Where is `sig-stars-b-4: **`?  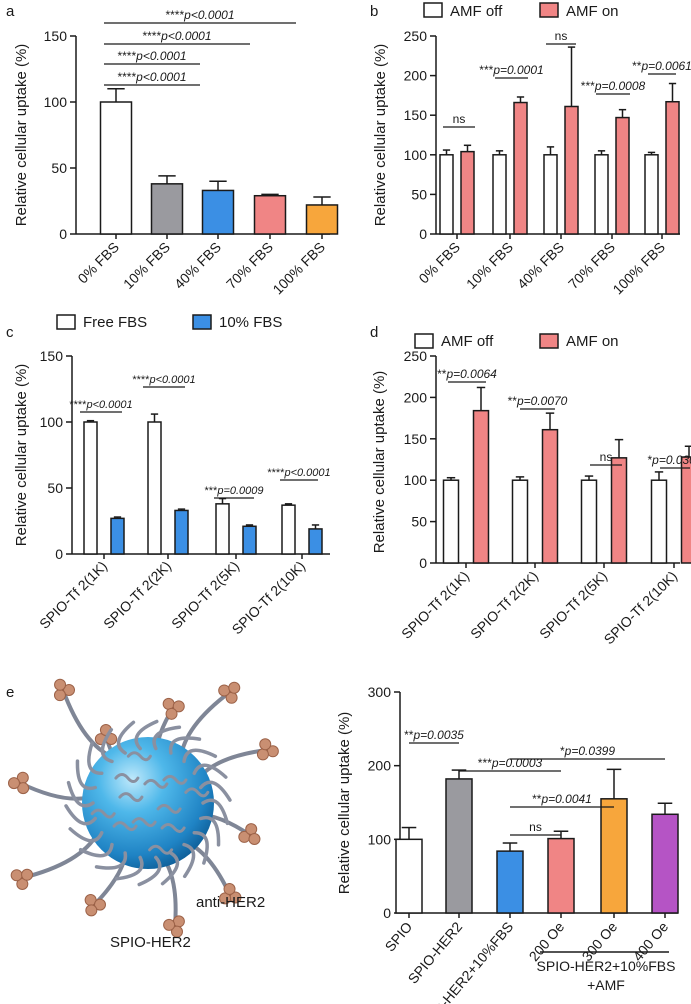
sig-stars-b-4: ** is located at coordinates (637, 66).